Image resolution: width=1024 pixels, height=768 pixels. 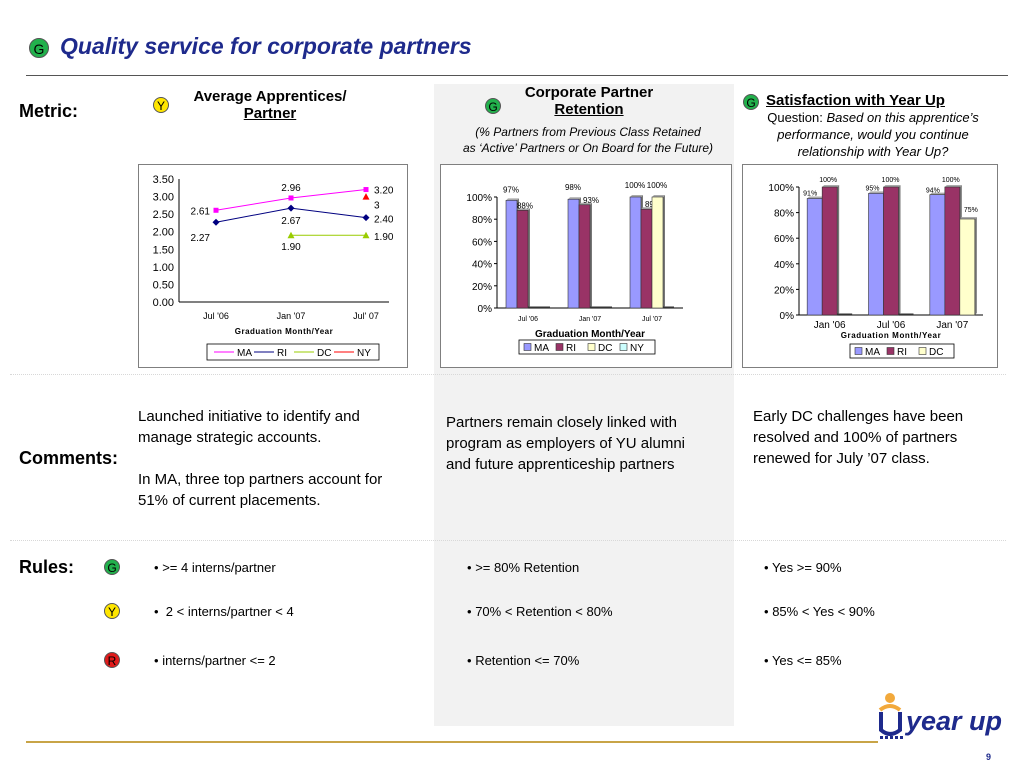 I want to click on comment-line: and future apprenticeship partners, so click(x=560, y=464).